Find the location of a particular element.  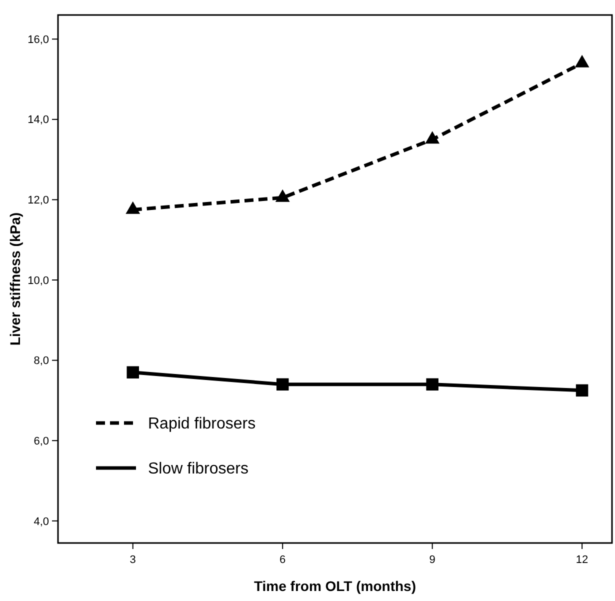

y-tick-label: 8,0 is located at coordinates (41, 361).